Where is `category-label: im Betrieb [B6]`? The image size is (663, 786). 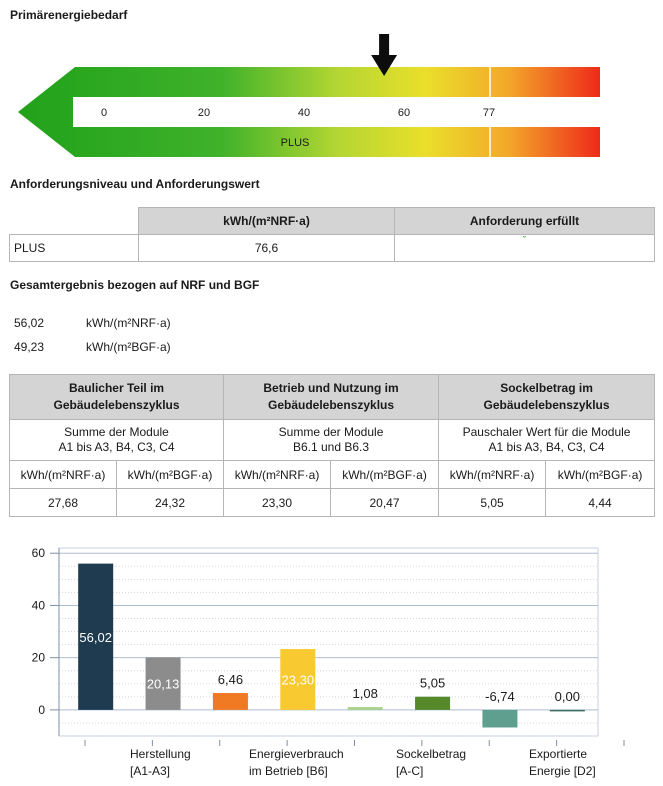
category-label: im Betrieb [B6] is located at coordinates (288, 771).